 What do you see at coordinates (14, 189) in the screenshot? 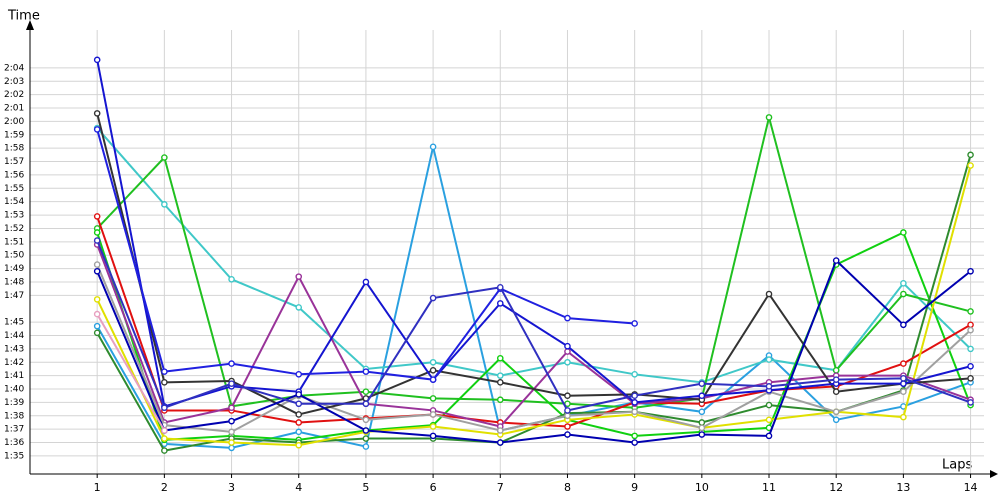
I see `y-tick-label: 1:55` at bounding box center [14, 189].